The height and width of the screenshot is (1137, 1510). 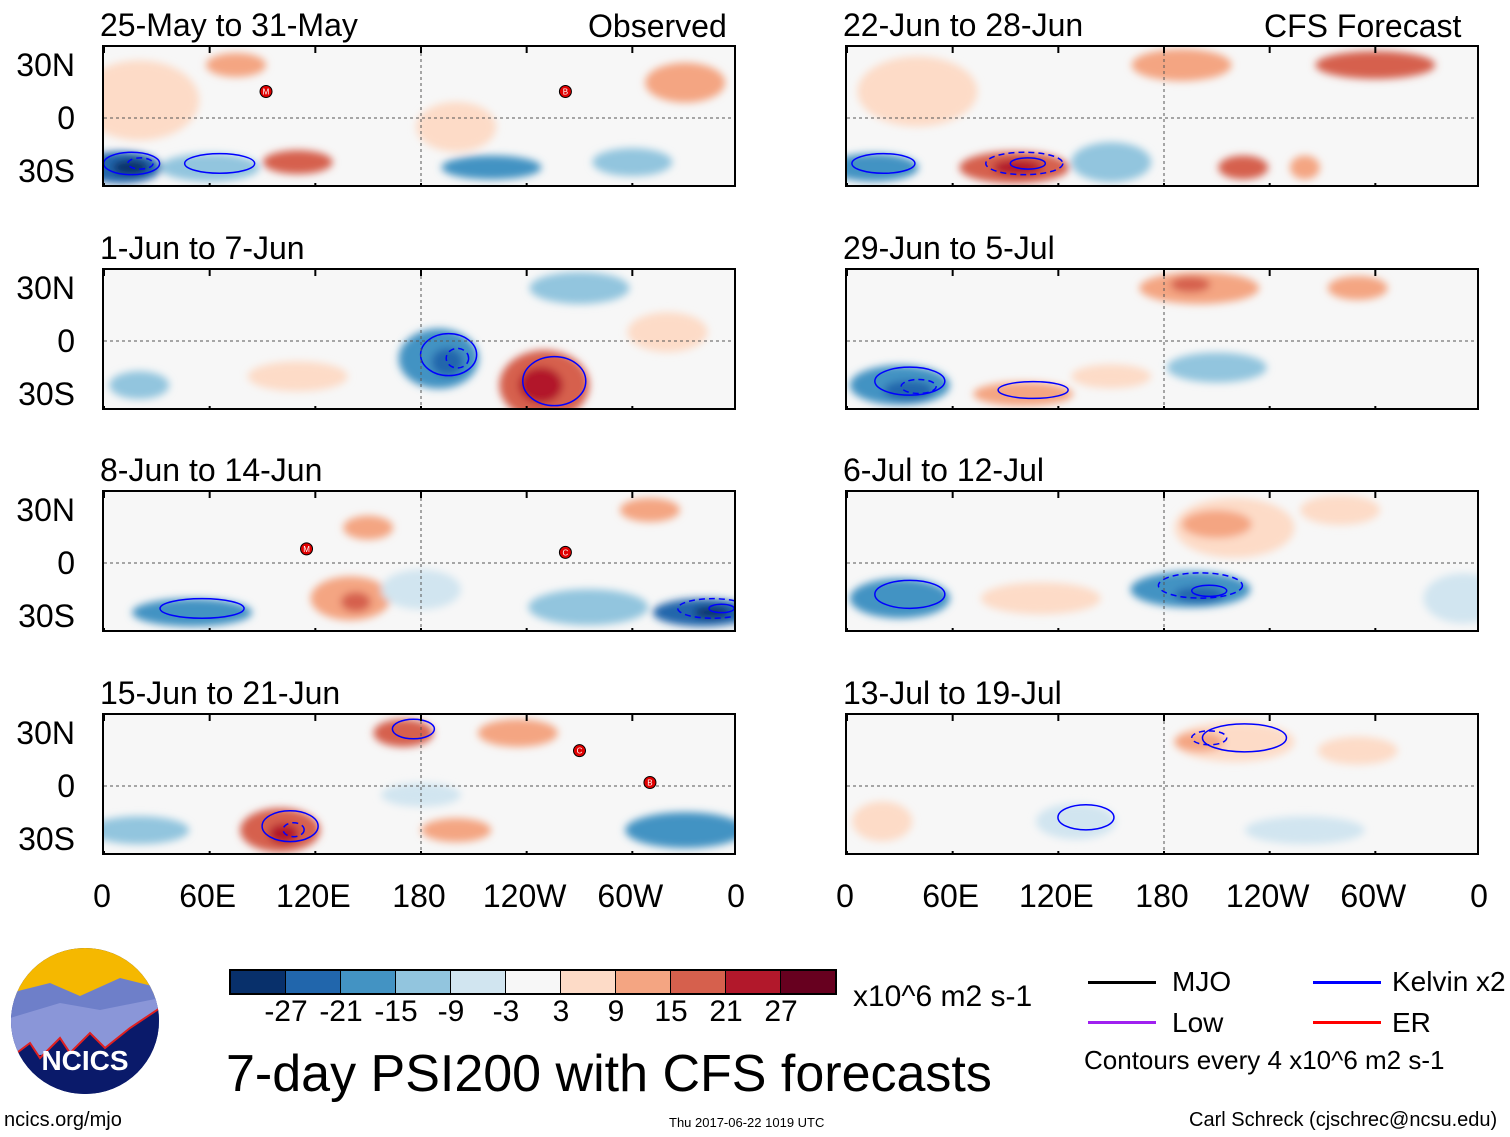 What do you see at coordinates (85, 1021) in the screenshot?
I see `ncics-logo: NCICS` at bounding box center [85, 1021].